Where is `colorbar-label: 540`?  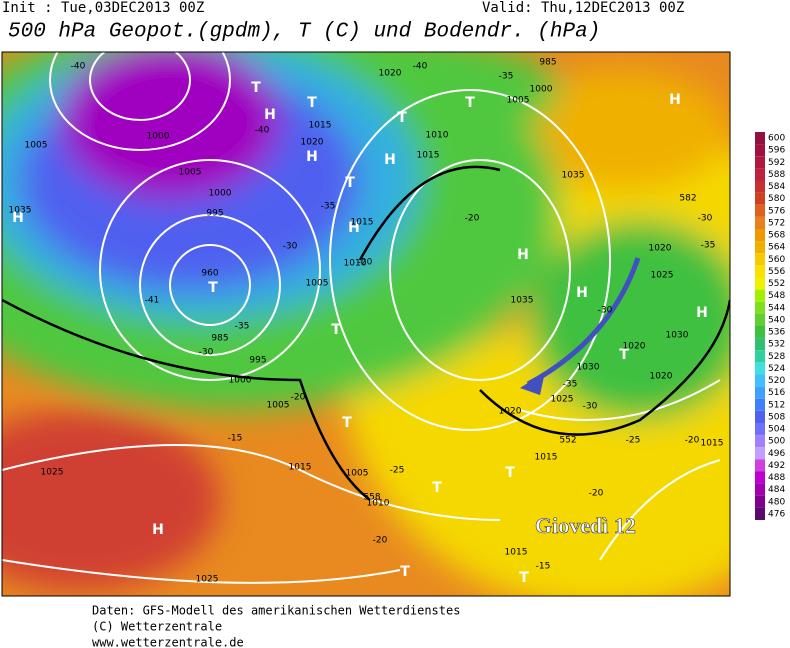
colorbar-label: 540 is located at coordinates (776, 320).